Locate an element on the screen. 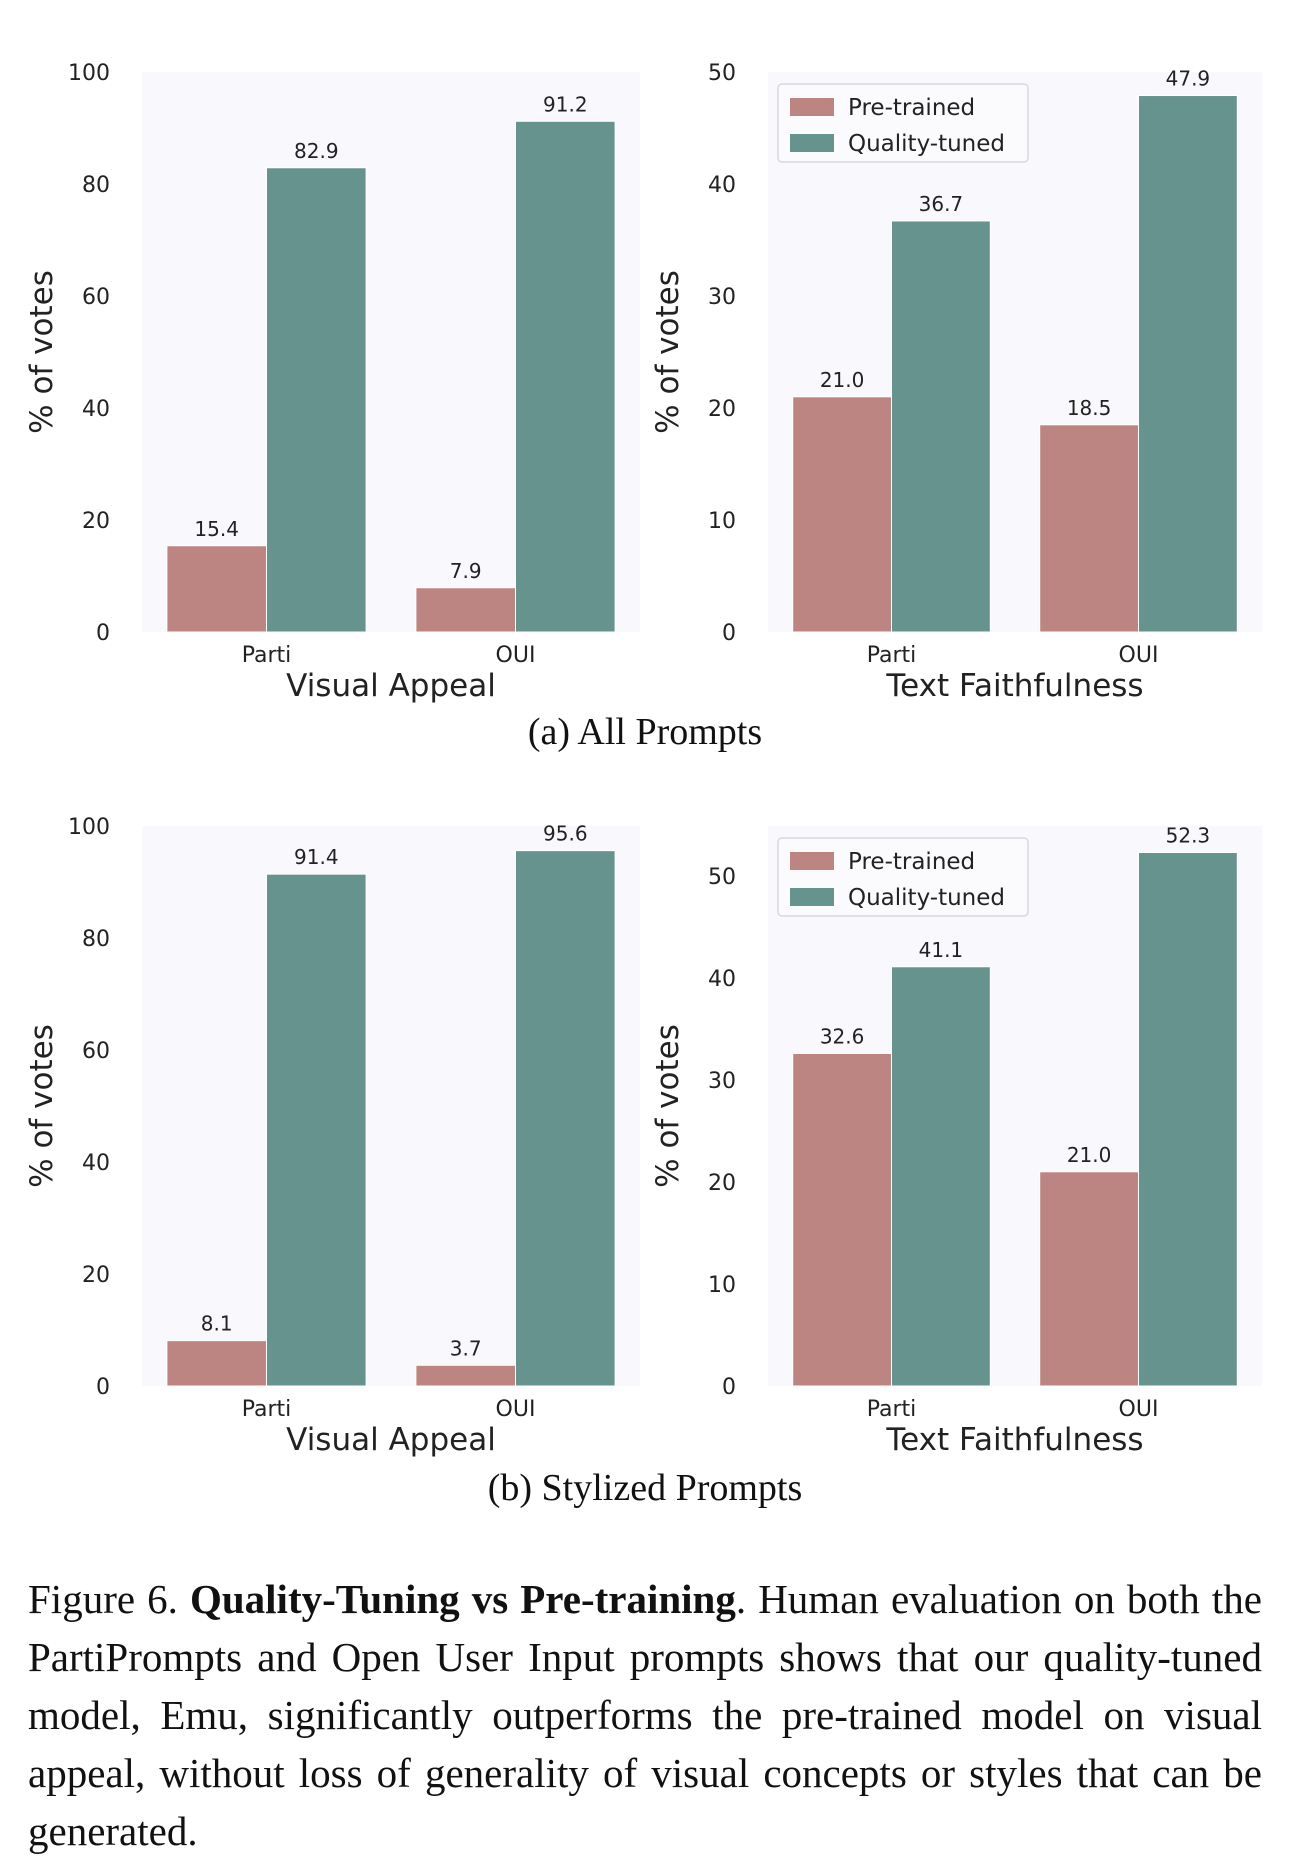 The height and width of the screenshot is (1860, 1290). subfigure-label-a: (a) All Prompts is located at coordinates (645, 732).